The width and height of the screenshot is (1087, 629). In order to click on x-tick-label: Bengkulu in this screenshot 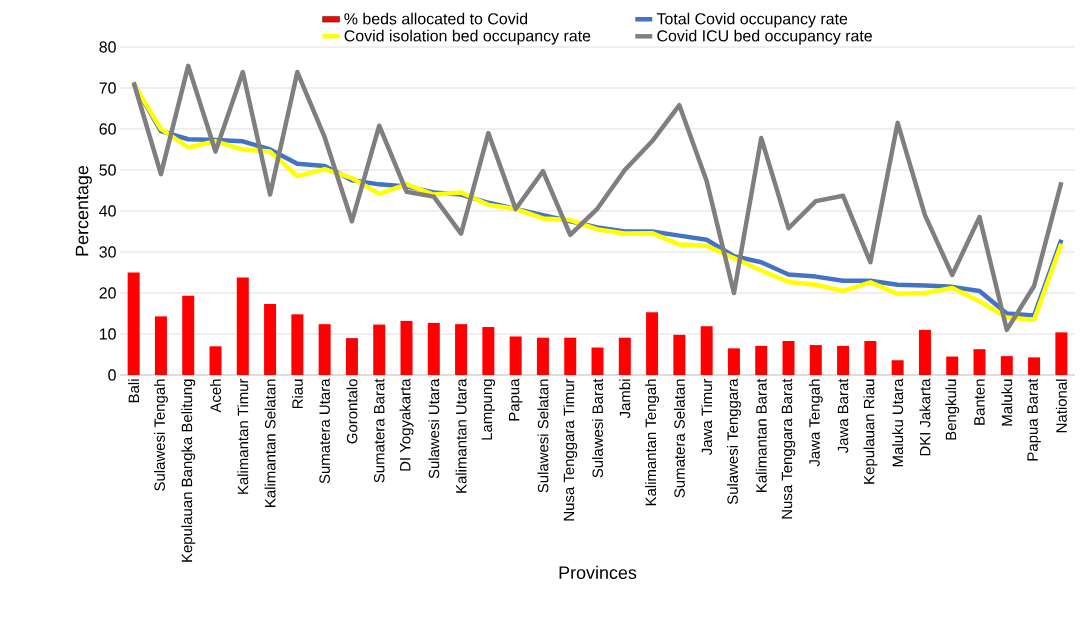, I will do `click(952, 409)`.